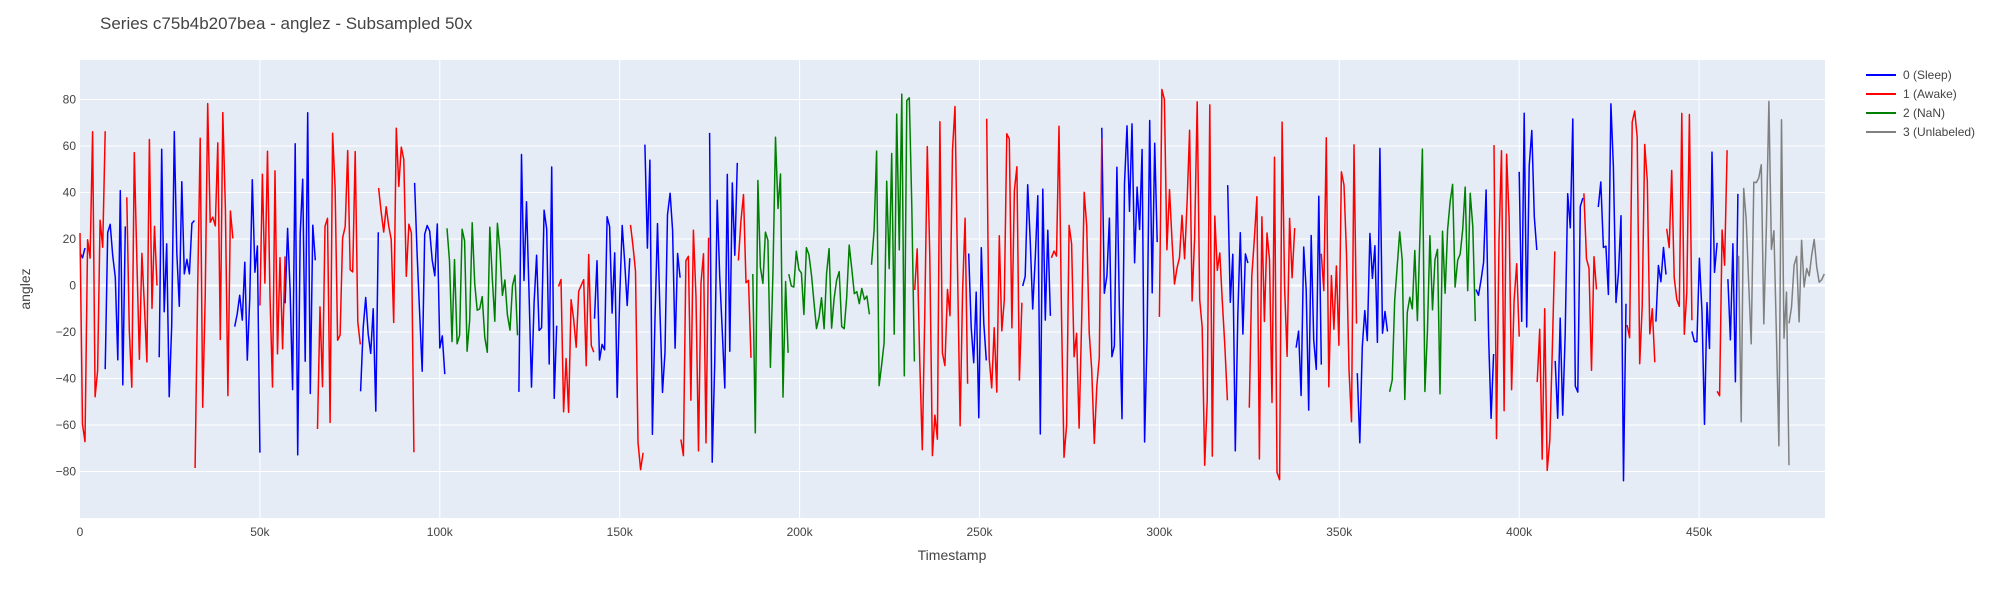 This screenshot has height=605, width=2000. I want to click on y-tick-label: 40, so click(70, 193).